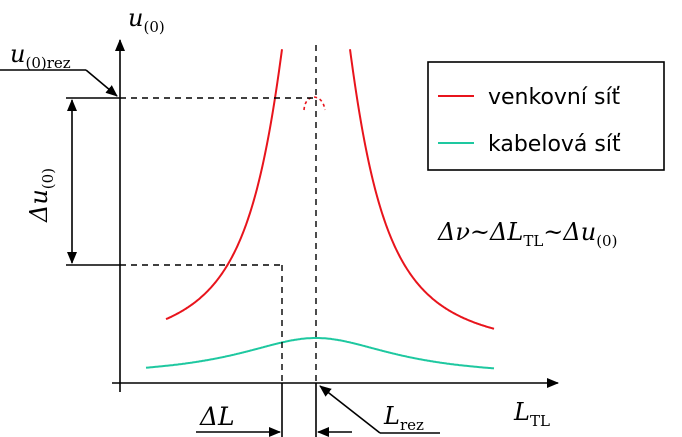 The image size is (682, 437). Describe the element at coordinates (531, 414) in the screenshot. I see `x-axis-label: LTL` at that location.